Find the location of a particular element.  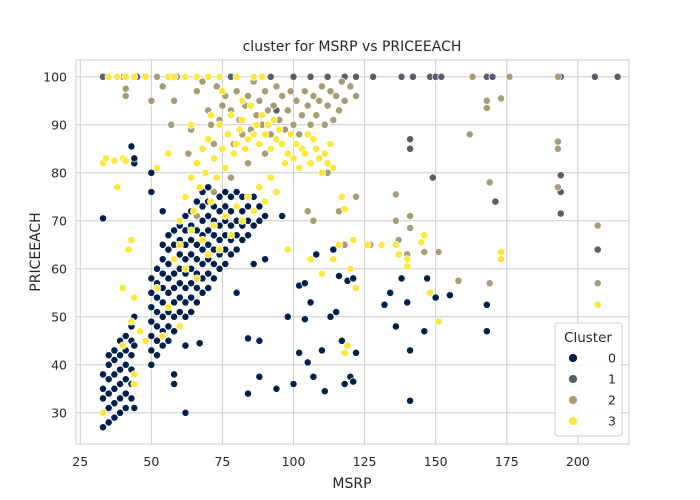

x-tick-label: 150 is located at coordinates (436, 461).